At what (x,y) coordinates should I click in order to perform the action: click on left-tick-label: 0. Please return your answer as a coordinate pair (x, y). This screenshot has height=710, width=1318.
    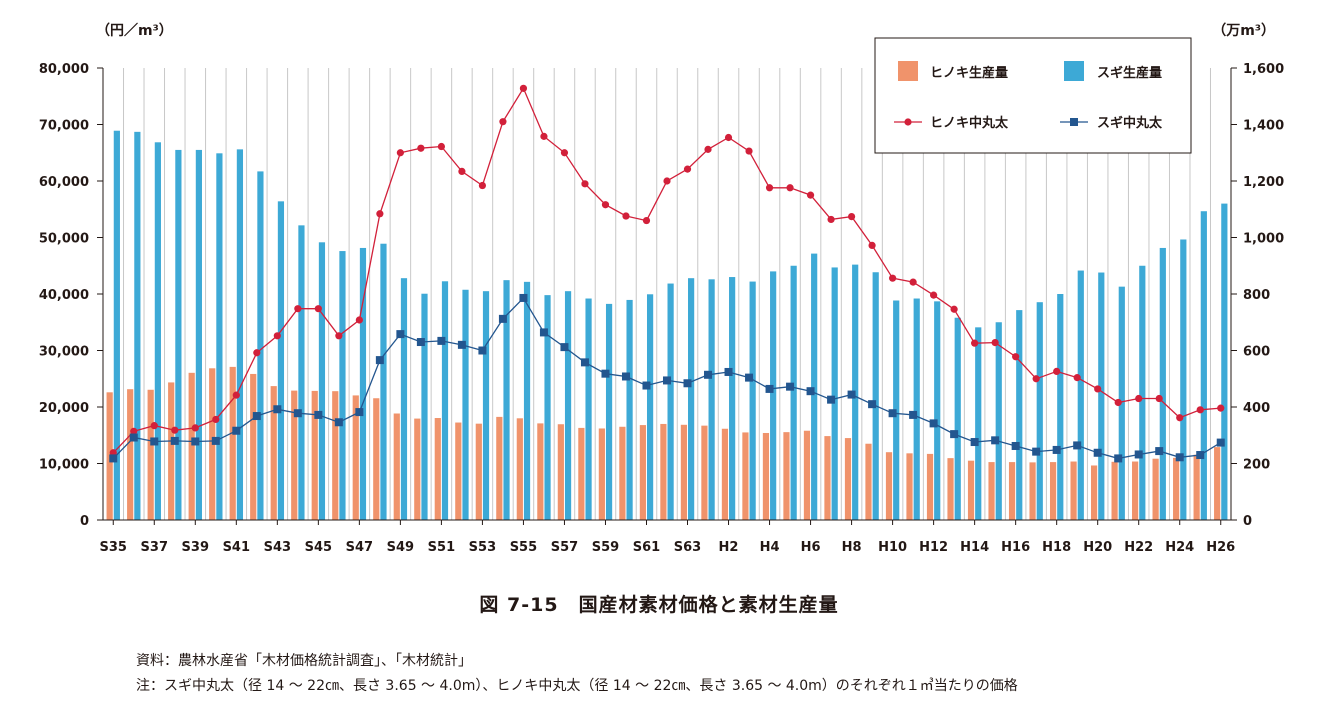
    Looking at the image, I should click on (84, 521).